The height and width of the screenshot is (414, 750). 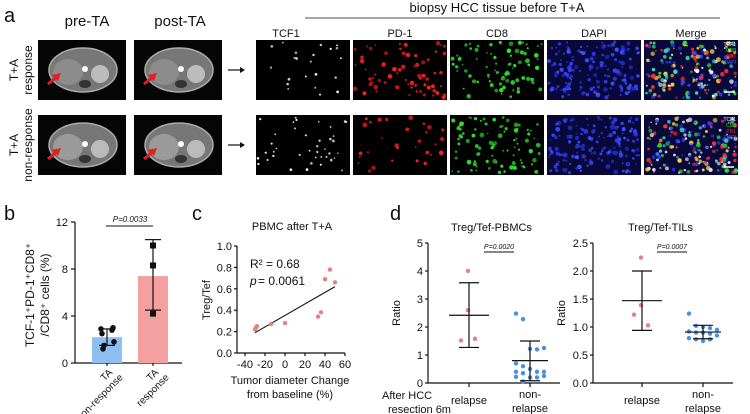 I want to click on c-x-tick-label: 20, so click(x=305, y=365).